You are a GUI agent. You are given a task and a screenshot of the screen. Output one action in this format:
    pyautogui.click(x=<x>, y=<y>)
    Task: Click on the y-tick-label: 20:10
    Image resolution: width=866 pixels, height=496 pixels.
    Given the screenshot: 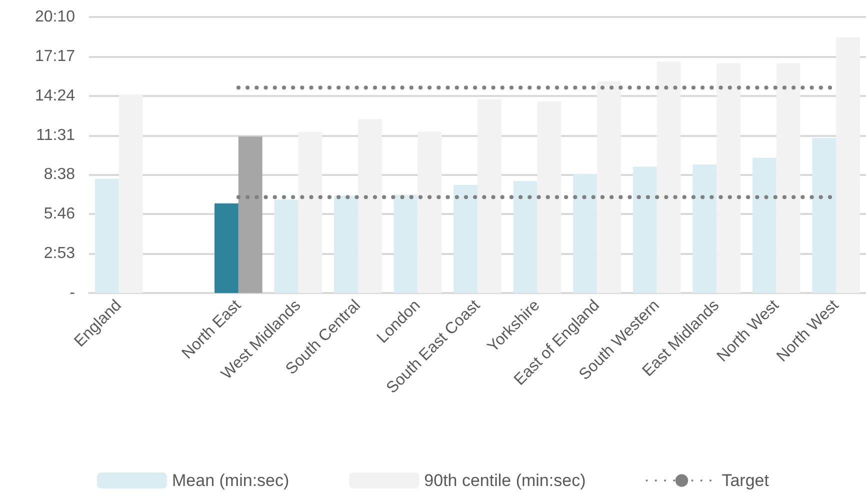 What is the action you would take?
    pyautogui.click(x=55, y=17)
    